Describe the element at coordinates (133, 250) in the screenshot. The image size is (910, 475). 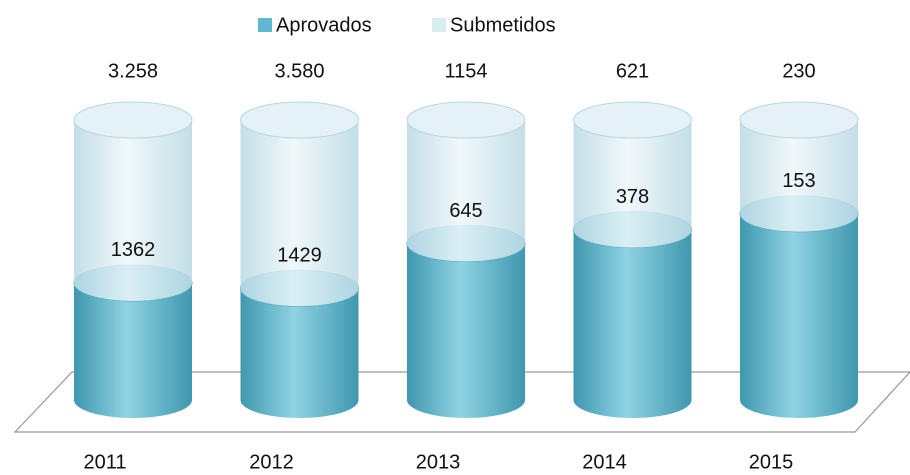
I see `value-label: 1362` at that location.